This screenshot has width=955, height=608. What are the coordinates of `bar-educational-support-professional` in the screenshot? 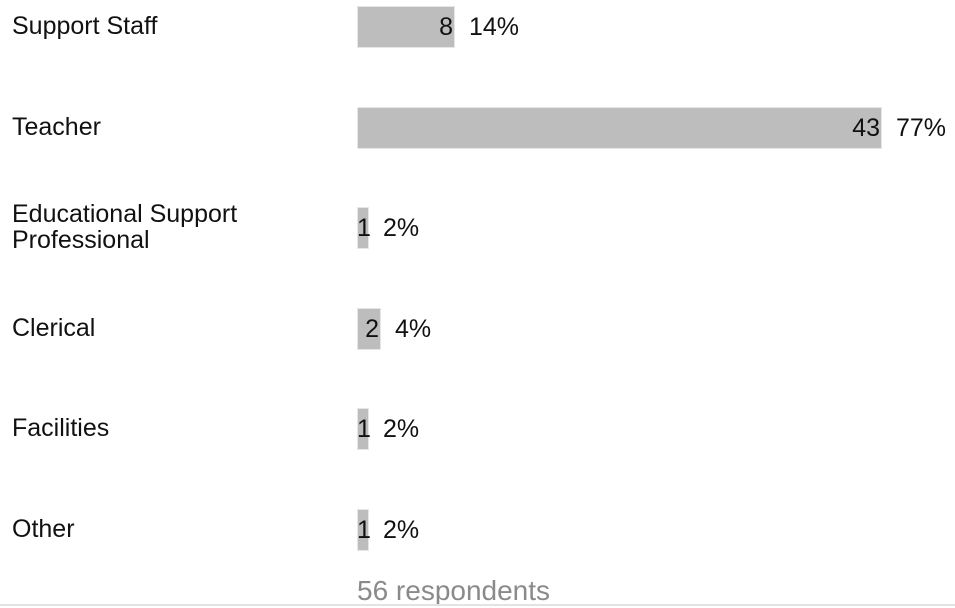 It's located at (363, 228).